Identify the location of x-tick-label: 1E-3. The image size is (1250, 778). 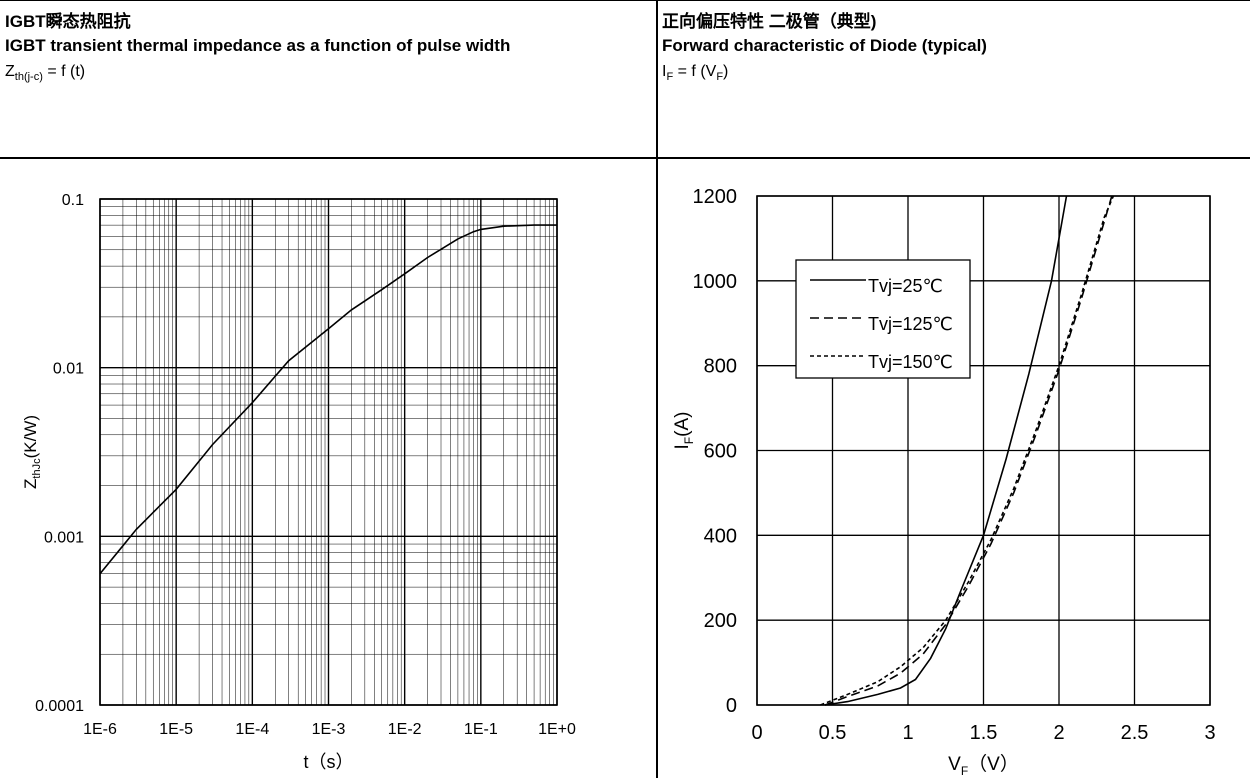
(329, 729).